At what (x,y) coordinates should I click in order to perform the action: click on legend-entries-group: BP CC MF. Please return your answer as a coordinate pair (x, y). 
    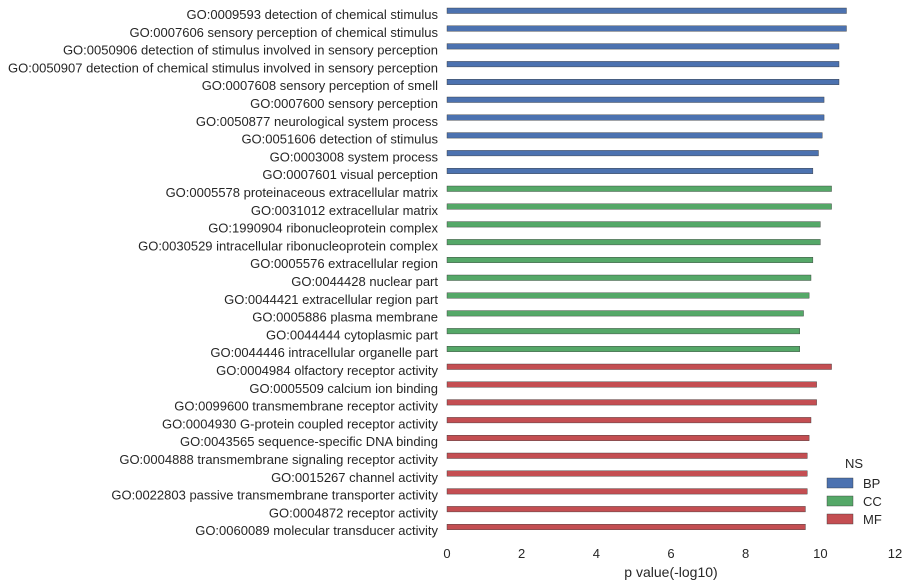
    Looking at the image, I should click on (854, 501).